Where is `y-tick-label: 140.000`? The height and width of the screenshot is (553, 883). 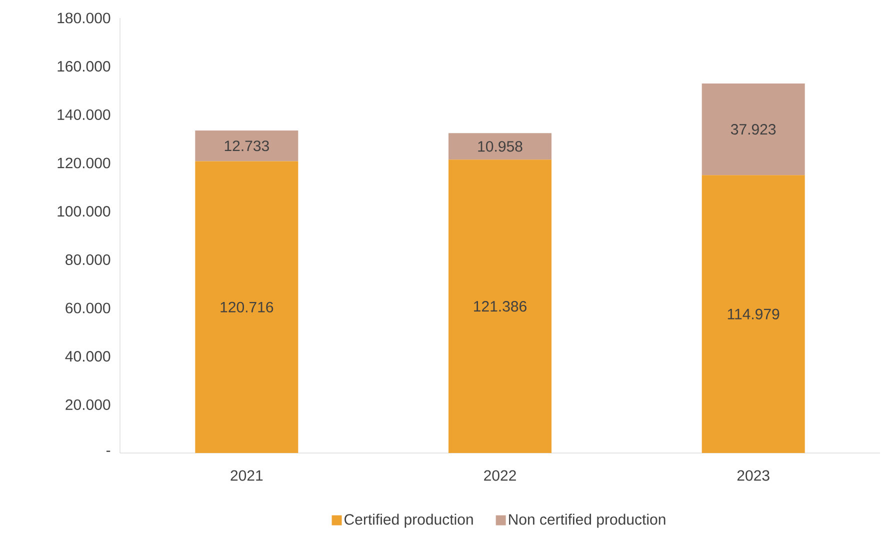
y-tick-label: 140.000 is located at coordinates (84, 114).